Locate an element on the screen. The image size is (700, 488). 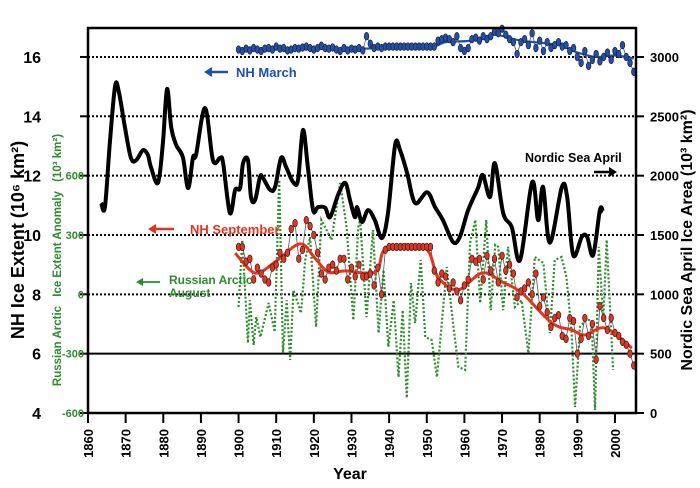
left-axis-label: NH Ice Extent (10⁶ km²) is located at coordinates (18, 240).